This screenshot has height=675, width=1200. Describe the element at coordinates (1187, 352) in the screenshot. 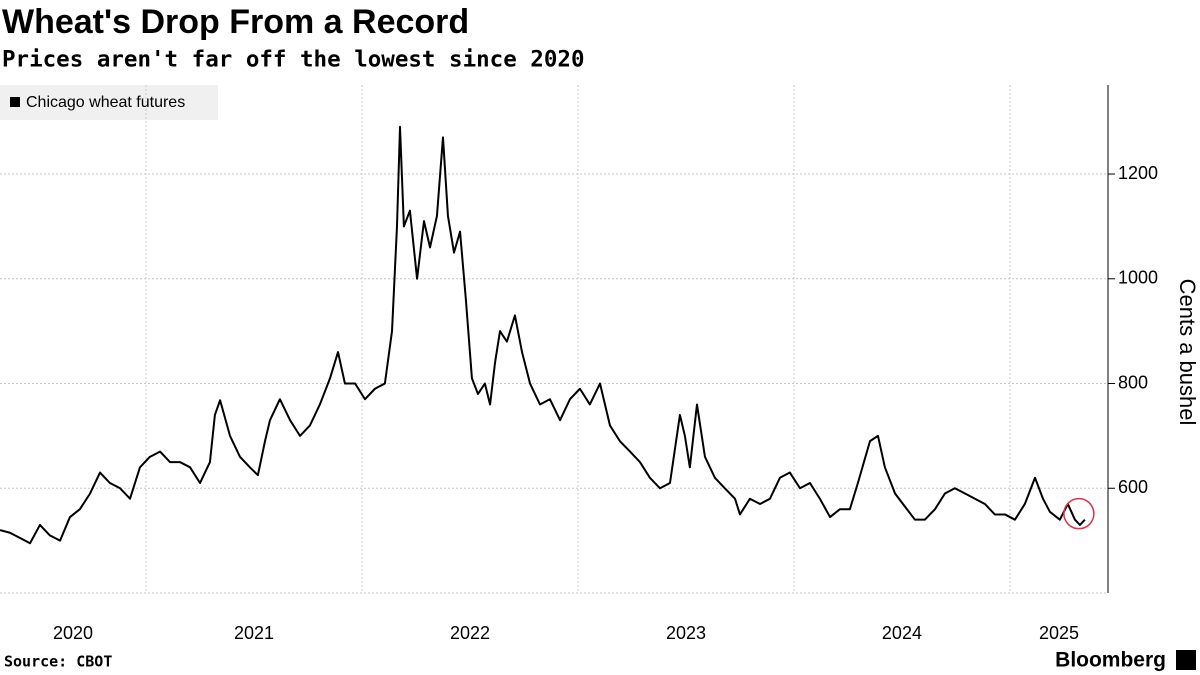

I see `y-axis-label: Cents a bushel` at that location.